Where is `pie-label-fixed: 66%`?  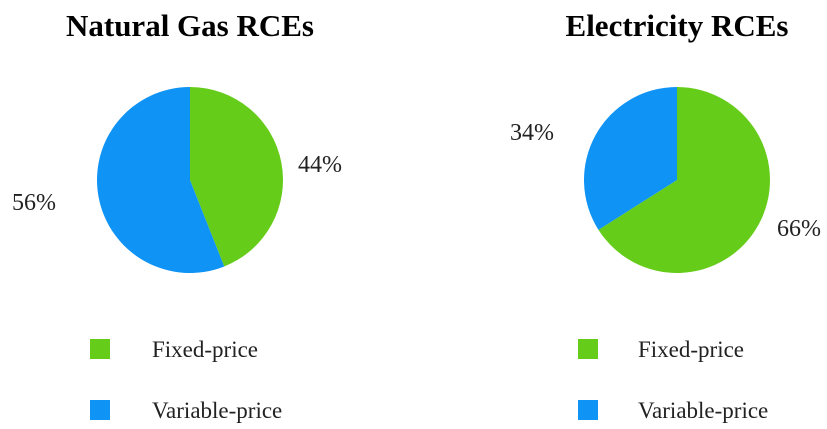 pie-label-fixed: 66% is located at coordinates (799, 229).